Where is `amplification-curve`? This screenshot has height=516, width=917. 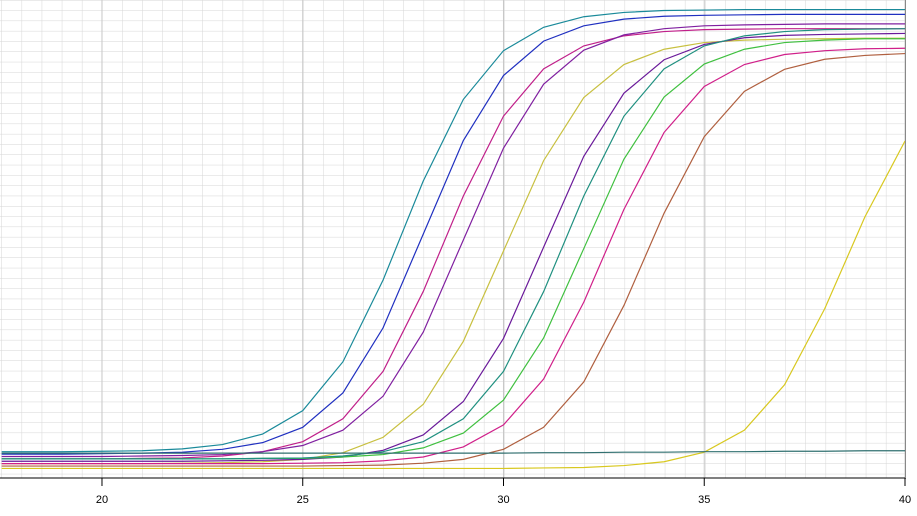
amplification-curve is located at coordinates (453, 452).